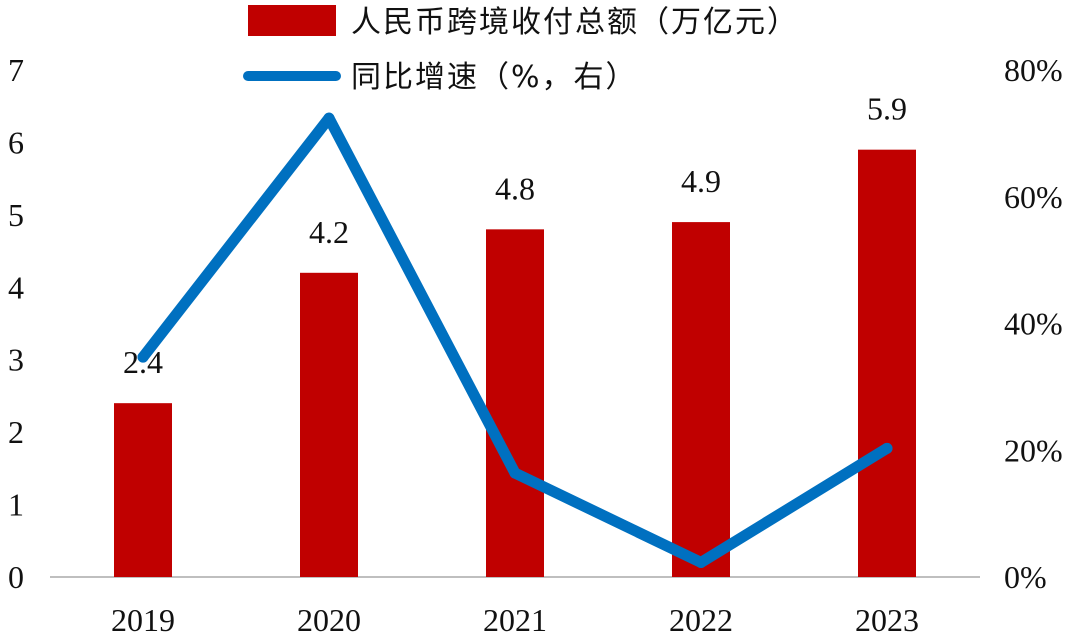 The height and width of the screenshot is (643, 1080). Describe the element at coordinates (887, 620) in the screenshot. I see `x-axis-tick-label: 2023` at that location.